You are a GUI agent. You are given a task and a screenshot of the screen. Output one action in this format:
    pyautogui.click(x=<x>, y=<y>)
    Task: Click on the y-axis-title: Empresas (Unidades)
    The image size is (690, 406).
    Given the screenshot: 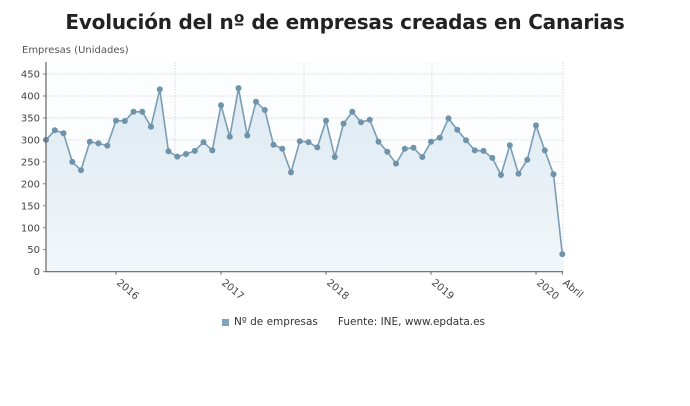 What is the action you would take?
    pyautogui.click(x=75, y=50)
    